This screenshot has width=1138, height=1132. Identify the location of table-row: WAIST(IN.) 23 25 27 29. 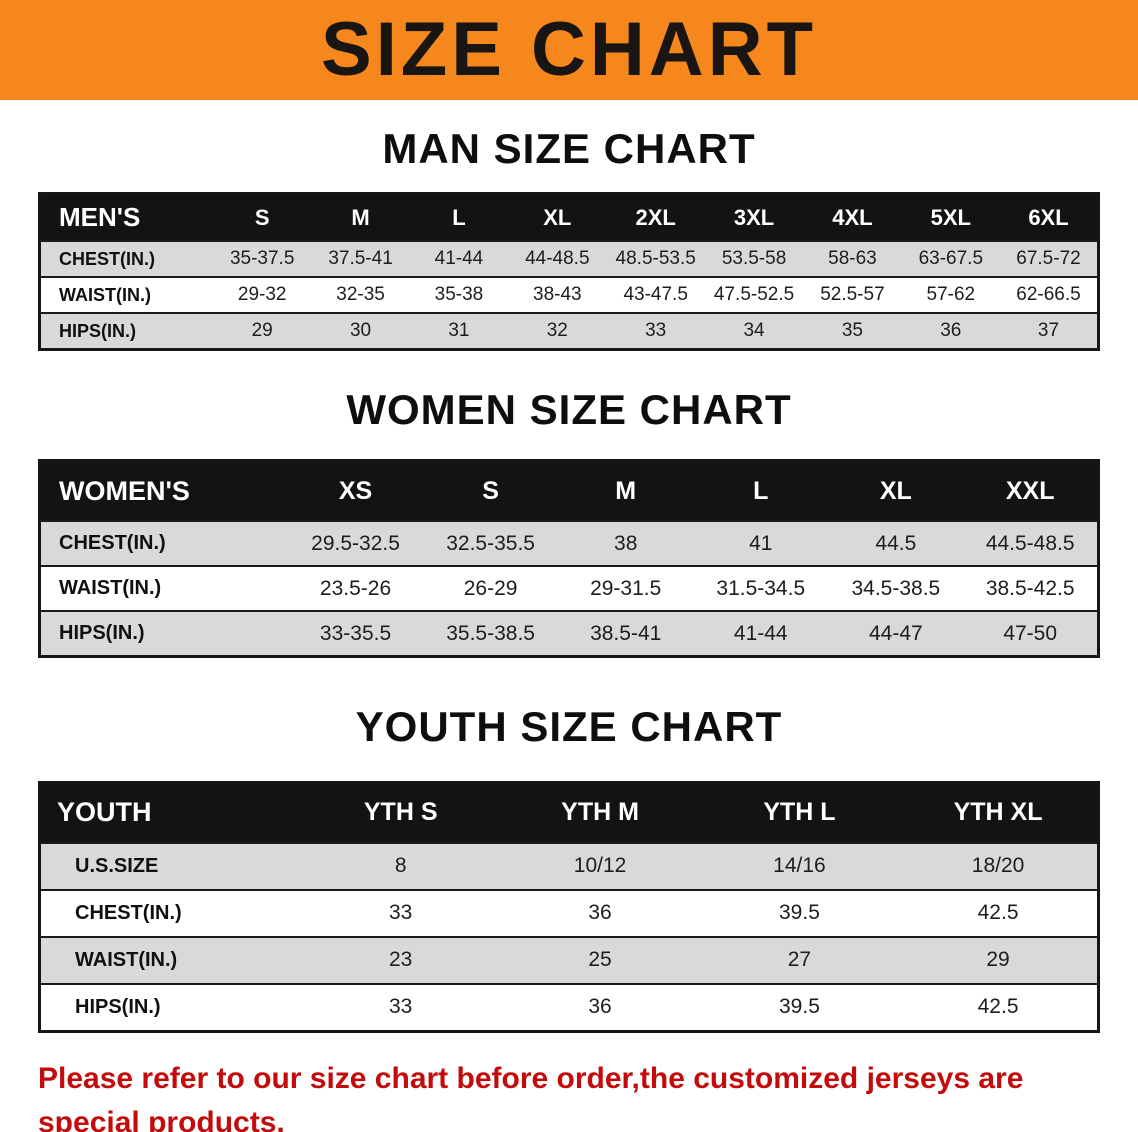
(569, 960).